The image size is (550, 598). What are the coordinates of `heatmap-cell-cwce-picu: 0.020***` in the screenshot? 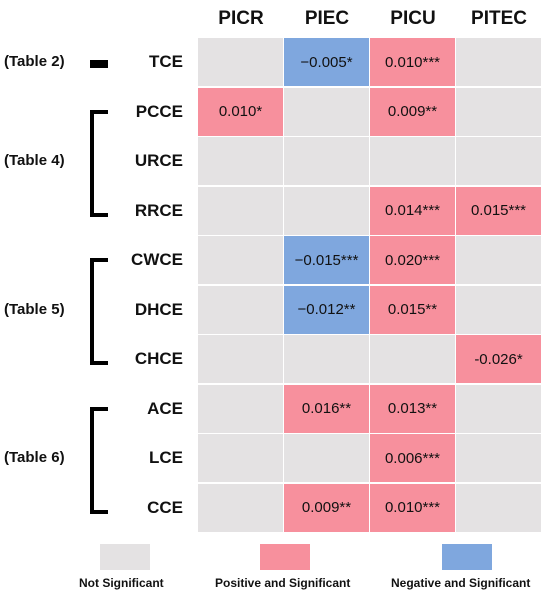 It's located at (412, 260).